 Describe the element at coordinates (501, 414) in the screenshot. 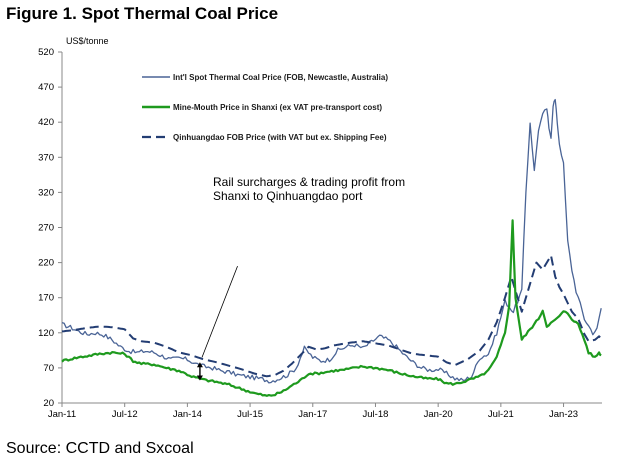

I see `x-tick-label: Jul-21` at that location.